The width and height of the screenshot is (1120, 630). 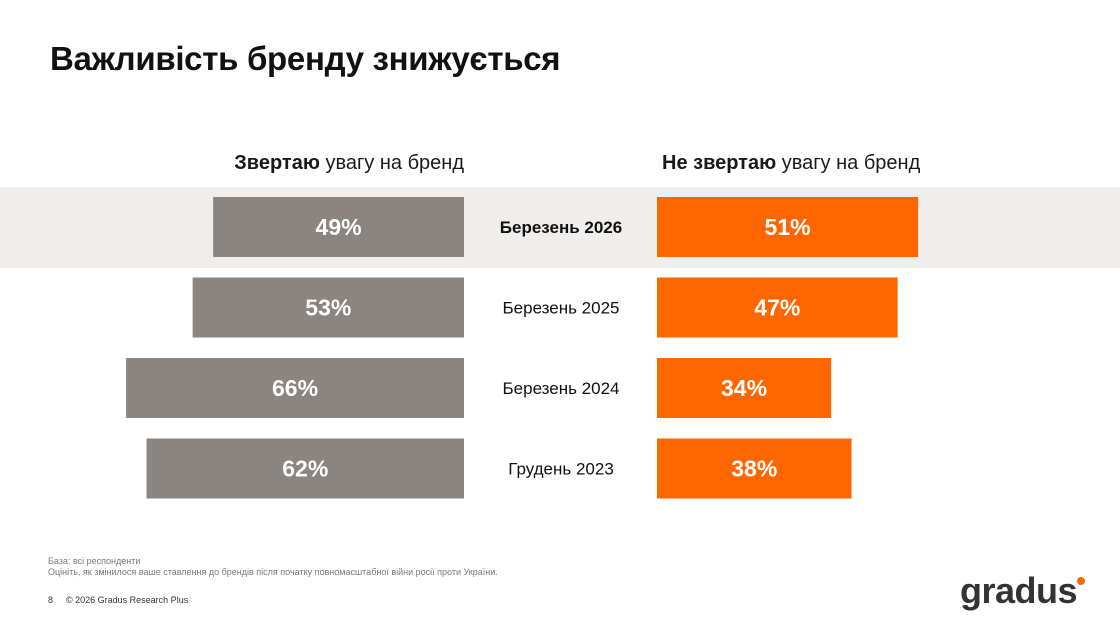 I want to click on left-bar-label: 62%, so click(x=305, y=469).